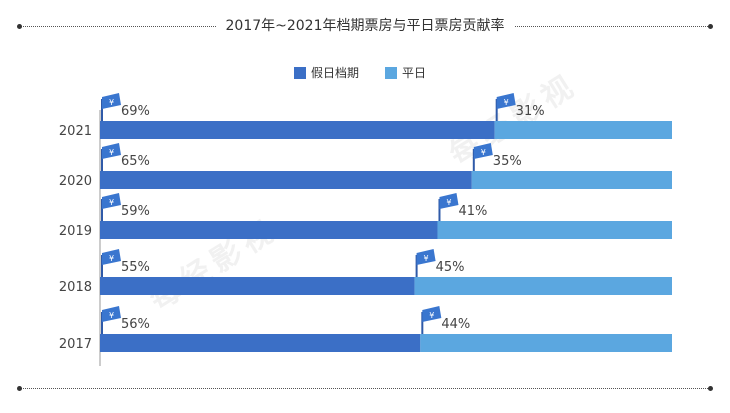 This screenshot has width=730, height=413. Describe the element at coordinates (75, 231) in the screenshot. I see `y-tick-label-2019: 2019` at that location.